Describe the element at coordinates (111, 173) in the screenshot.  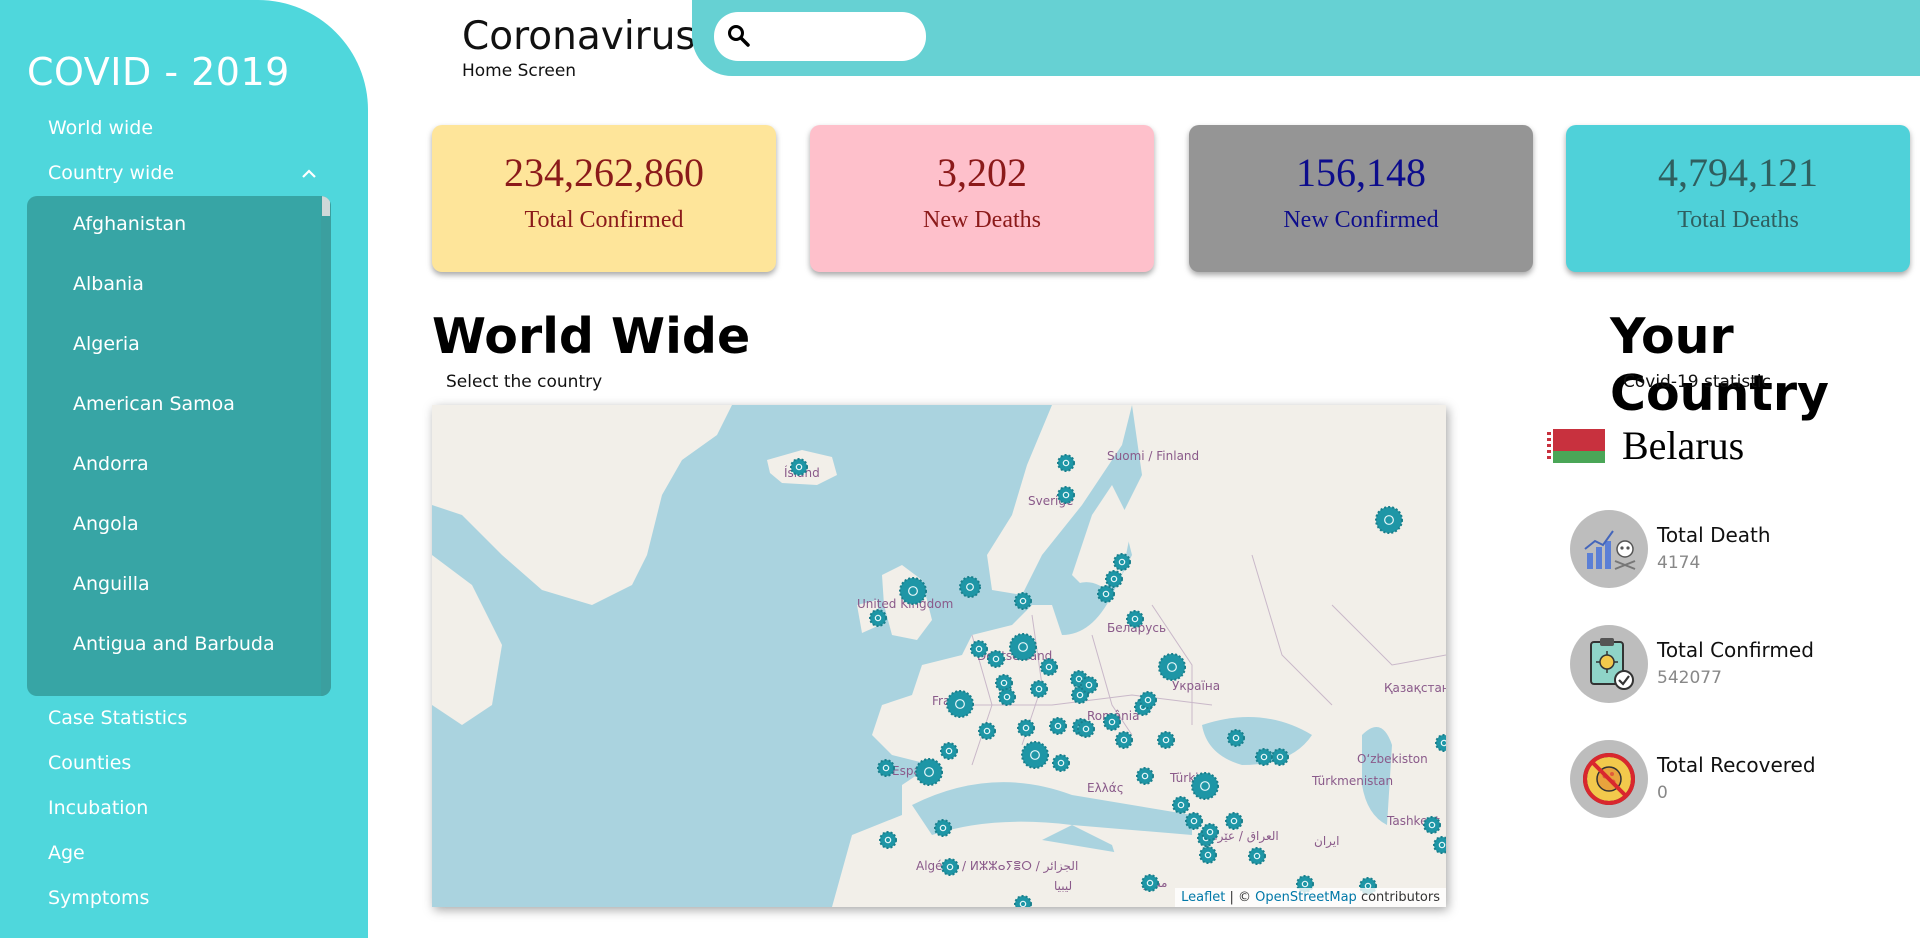
I see `nav-country-wide: Country wide` at that location.